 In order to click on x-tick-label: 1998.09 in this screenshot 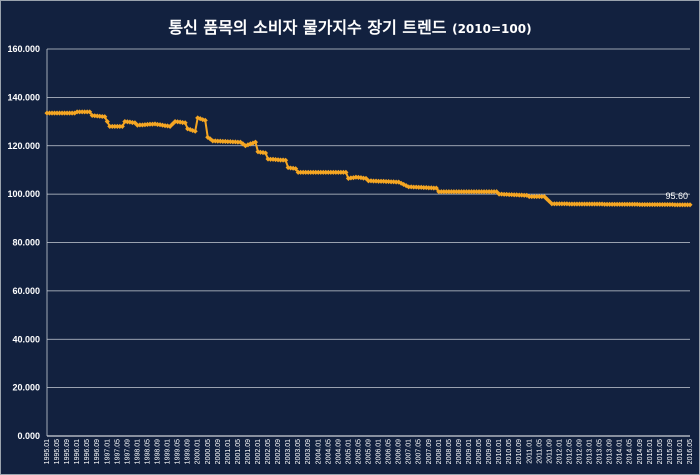, I will do `click(158, 451)`.